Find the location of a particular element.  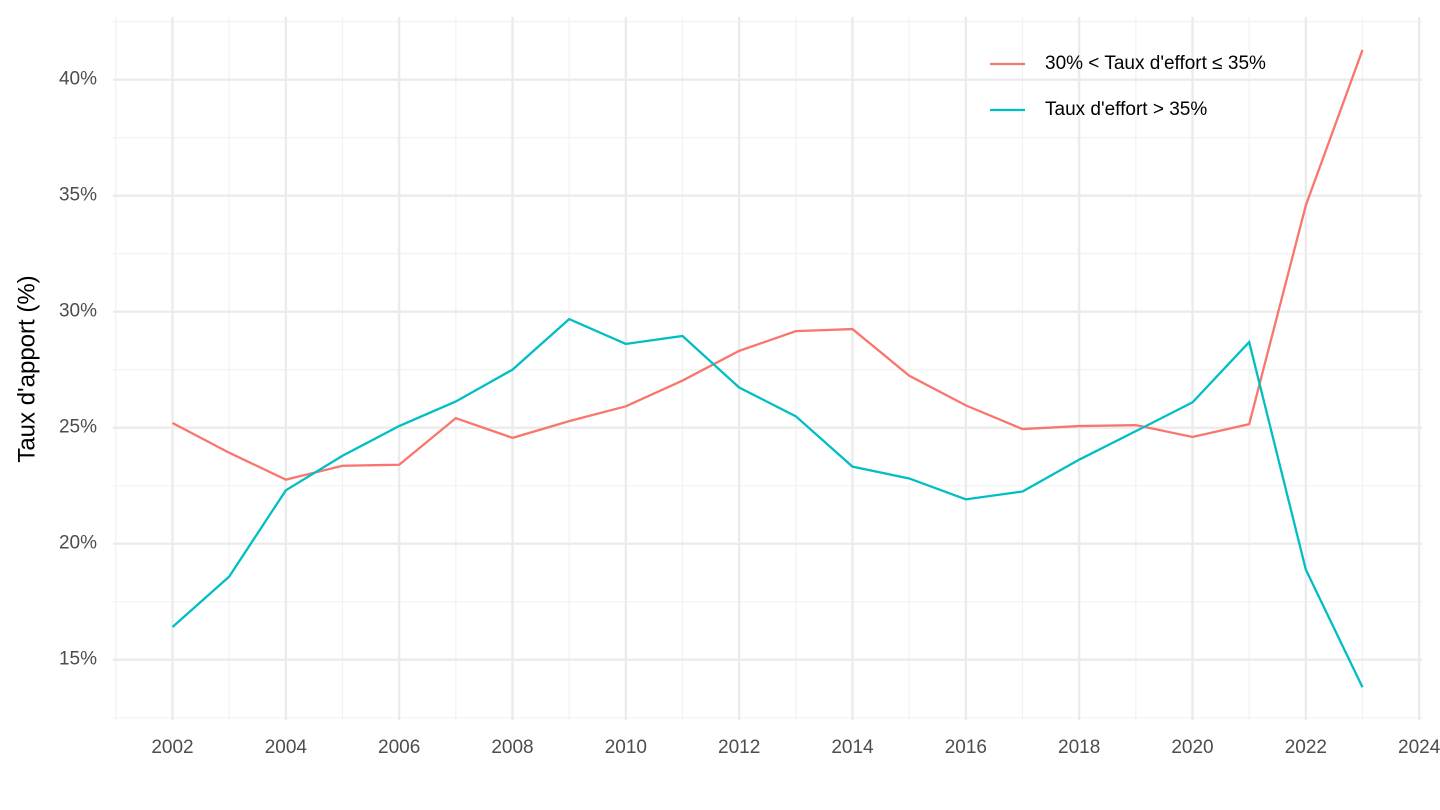

x-tick-label: 2002 is located at coordinates (172, 747).